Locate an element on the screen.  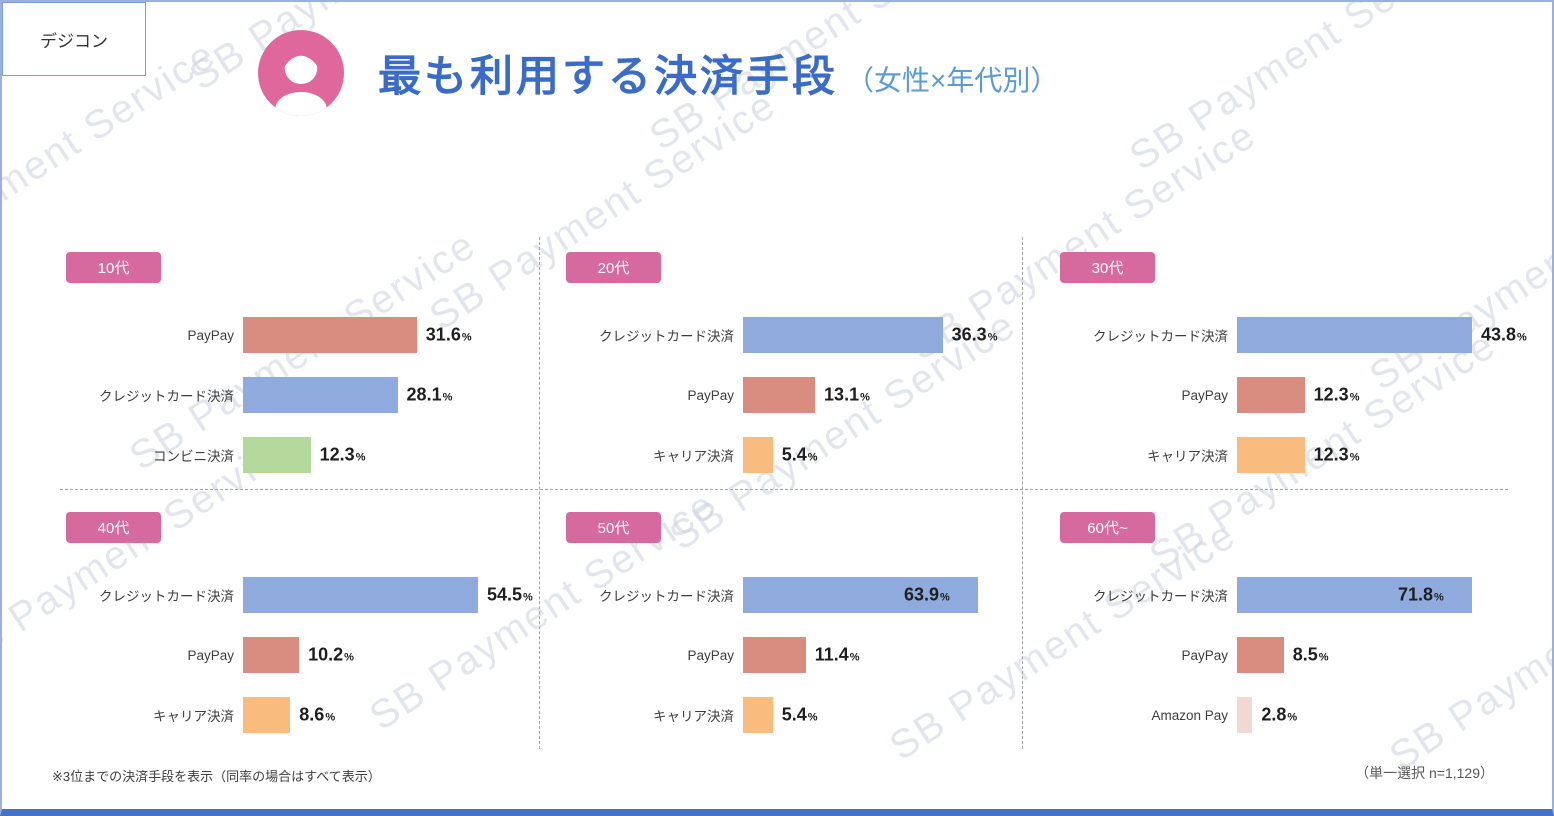
panel-40代: 40代クレジットカード決済 54.5% PayPay 10.2% キャリア決済 8.6% is located at coordinates (302, 628).